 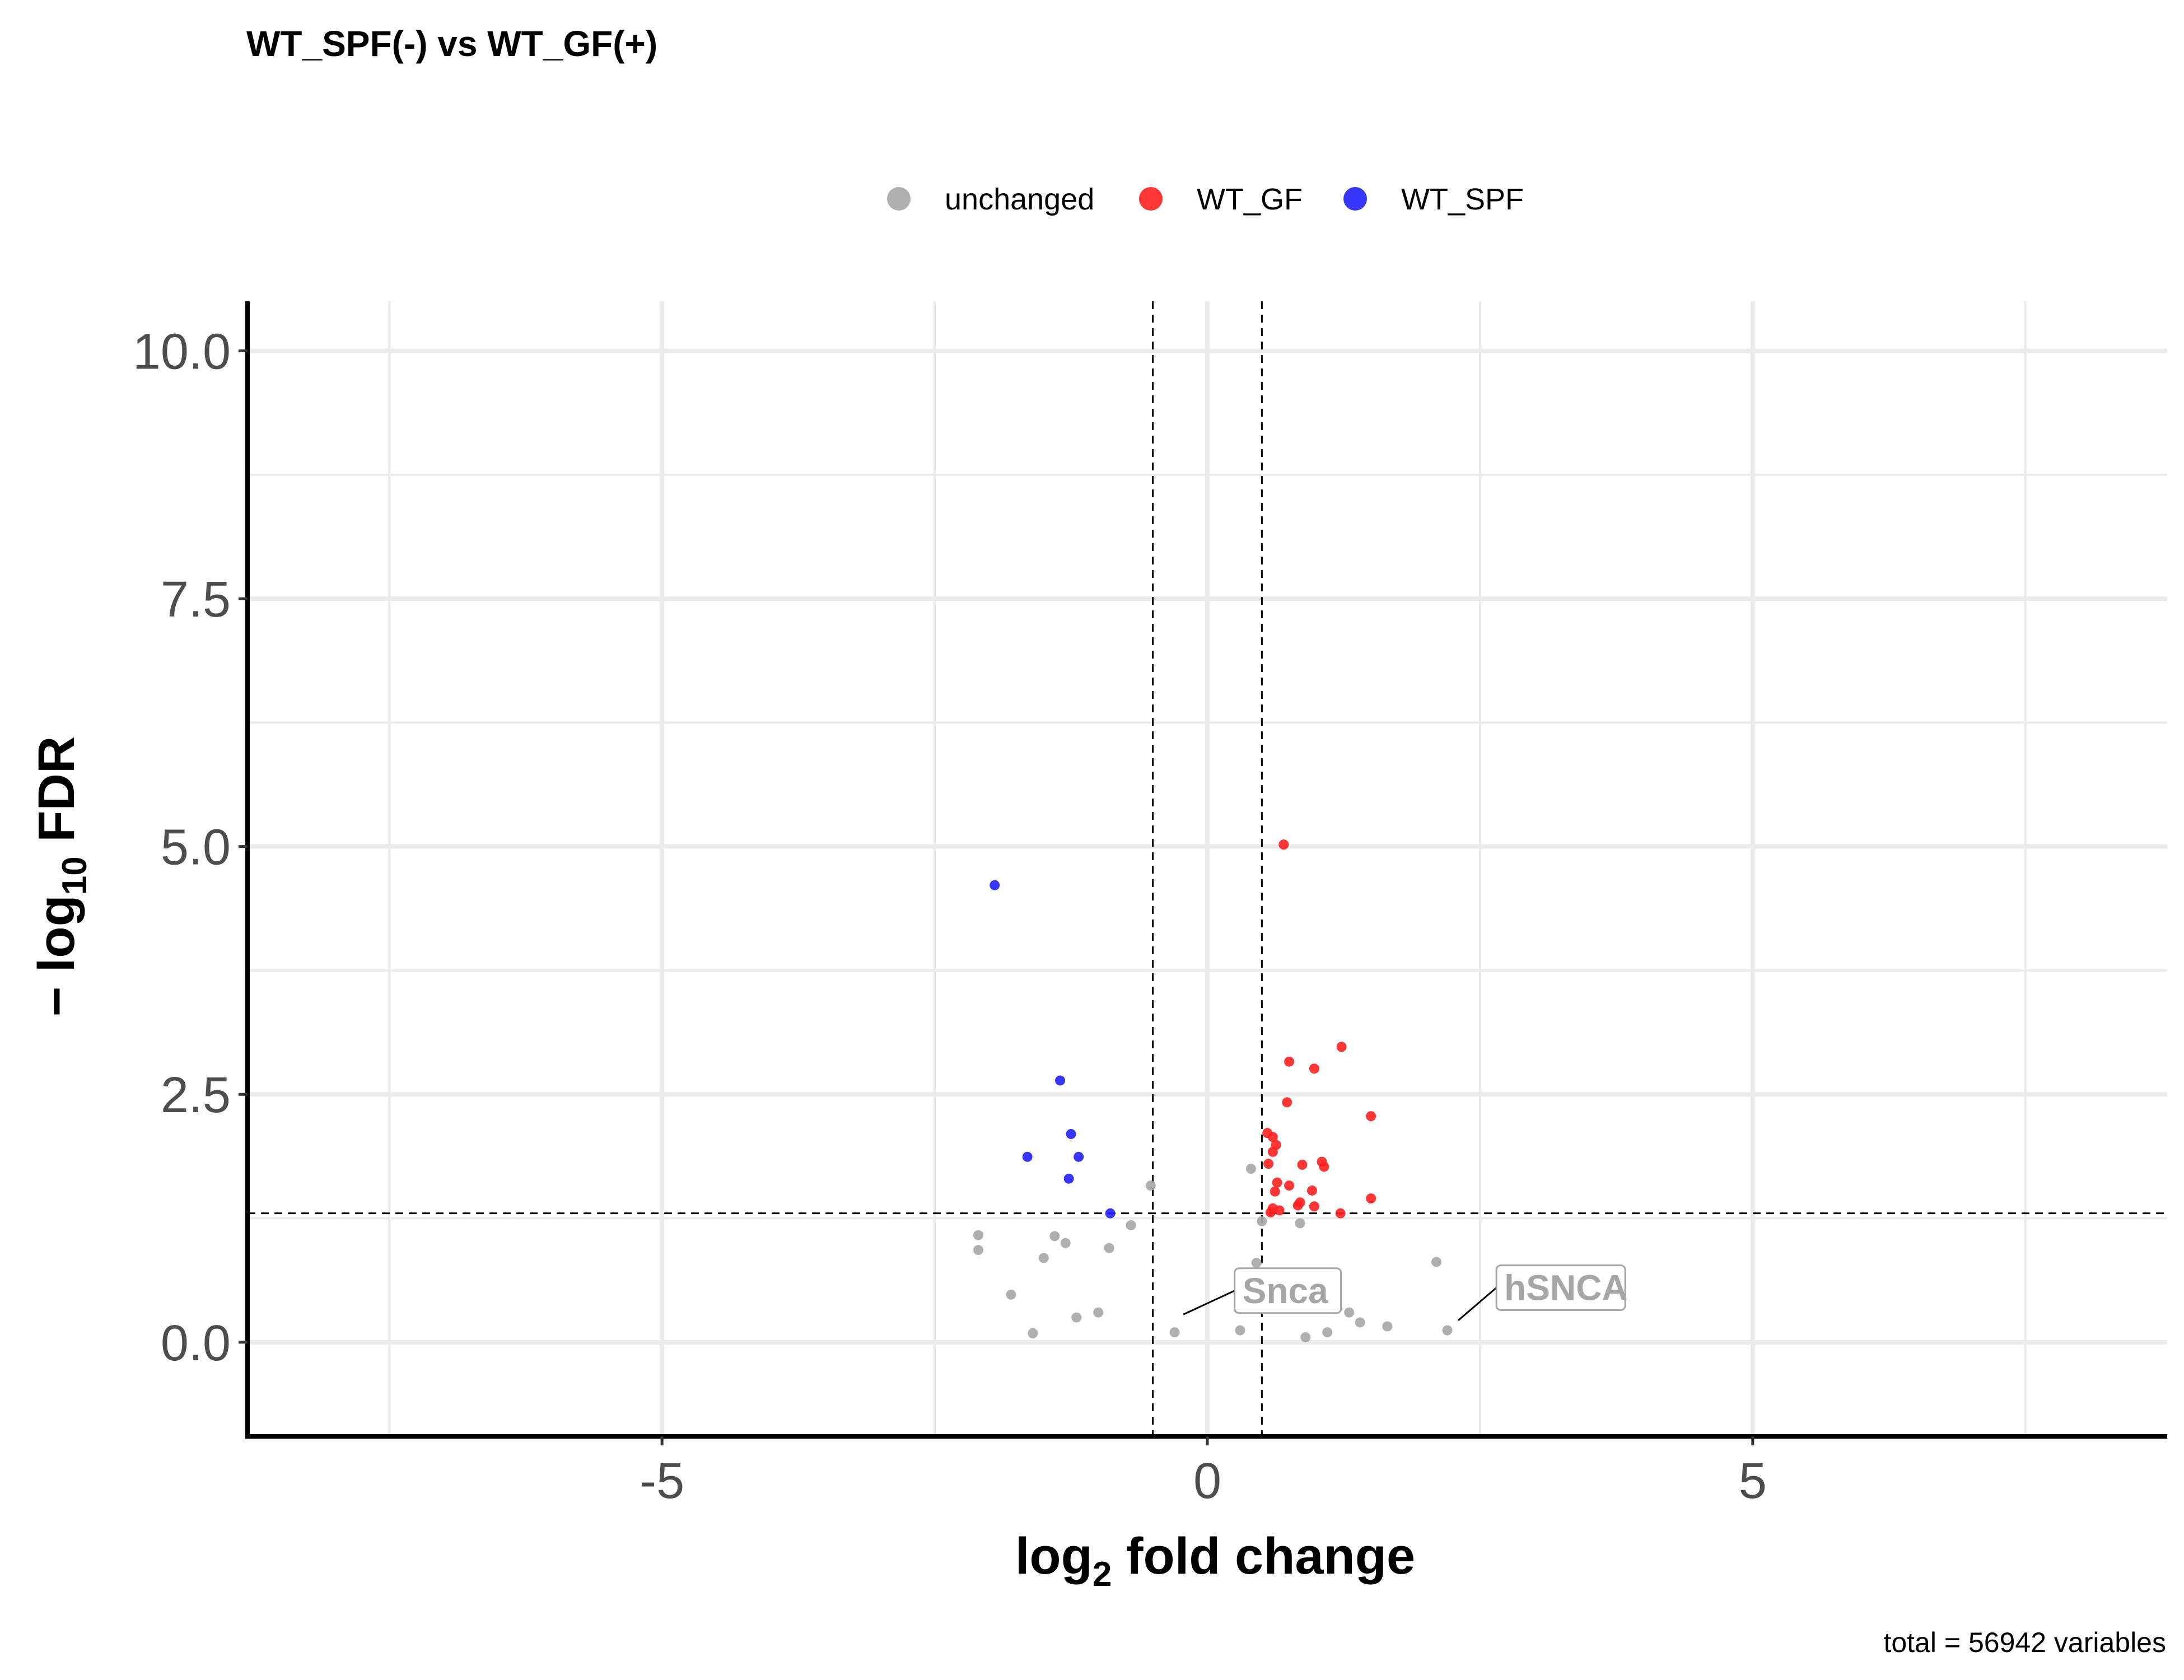 What do you see at coordinates (182, 352) in the screenshot?
I see `y-tick-label: 10.0` at bounding box center [182, 352].